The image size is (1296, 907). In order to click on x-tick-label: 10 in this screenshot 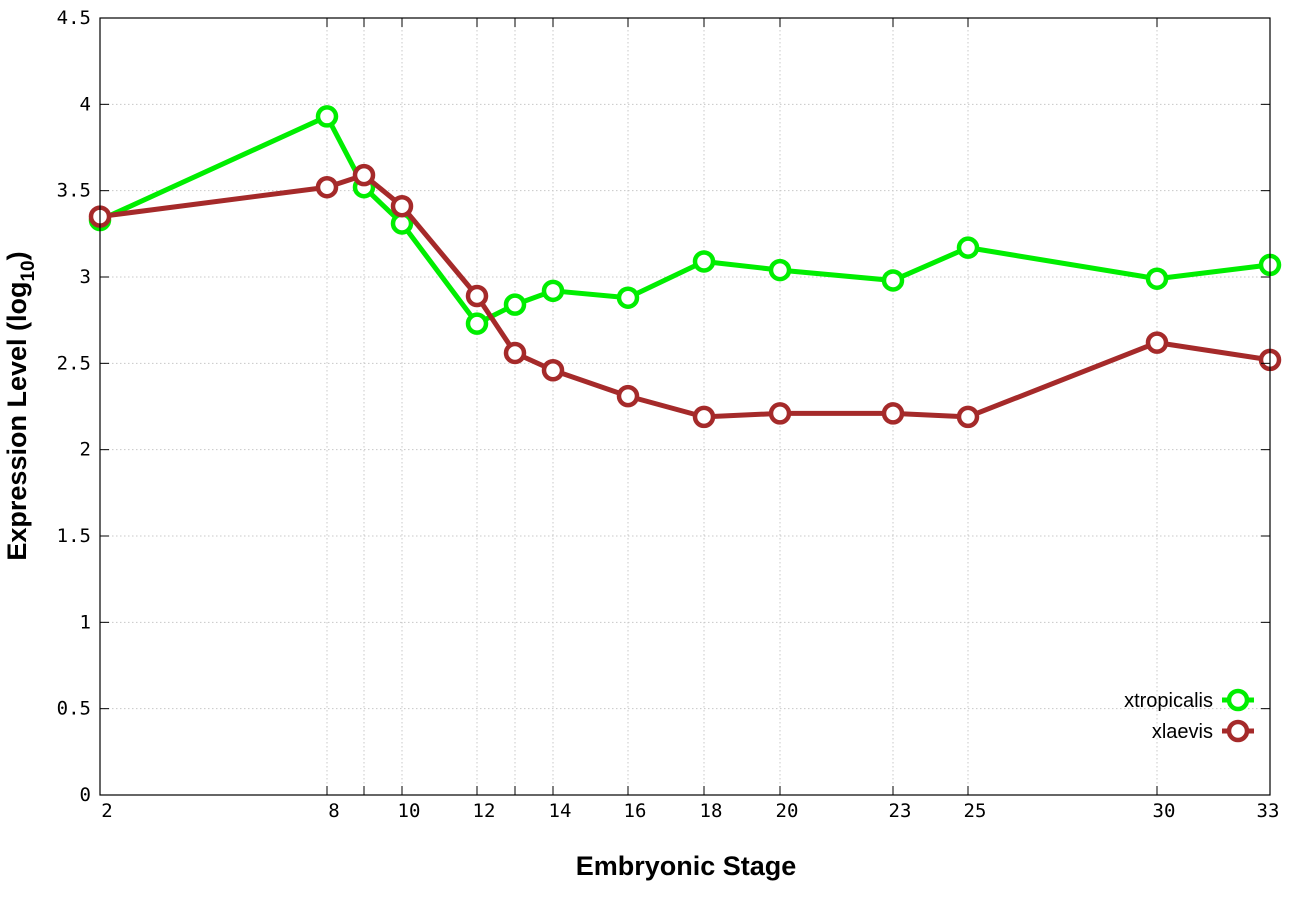, I will do `click(409, 811)`.